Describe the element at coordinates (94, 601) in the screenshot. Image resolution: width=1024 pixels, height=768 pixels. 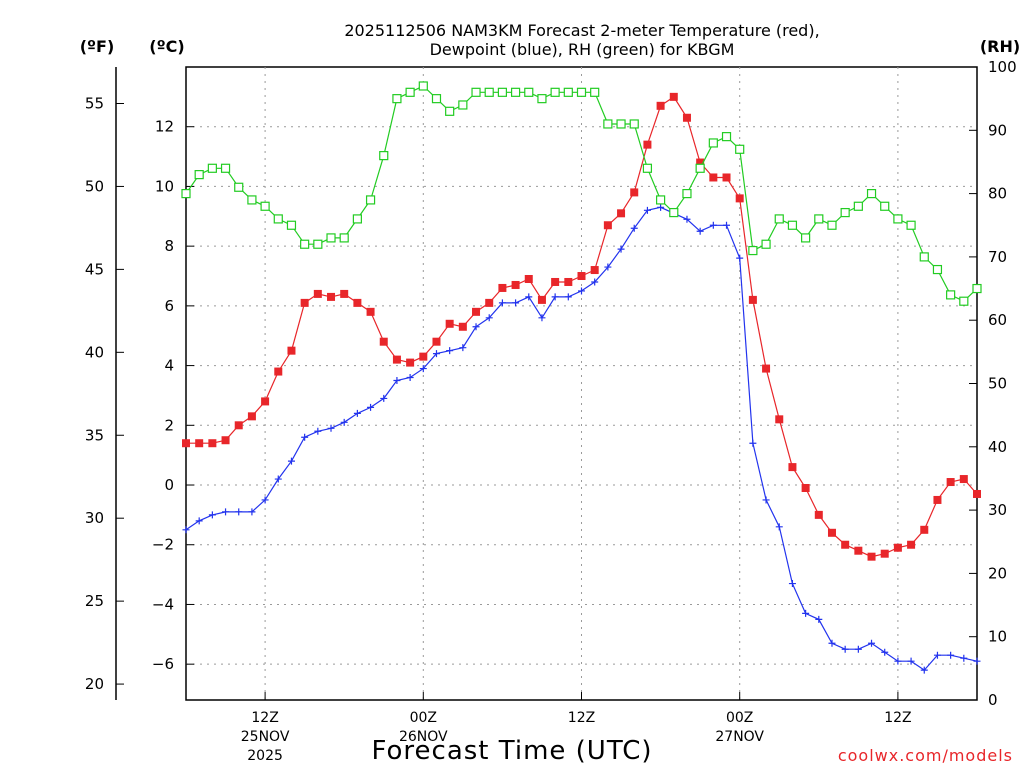
I see `fahrenheit-tick-label: 25` at that location.